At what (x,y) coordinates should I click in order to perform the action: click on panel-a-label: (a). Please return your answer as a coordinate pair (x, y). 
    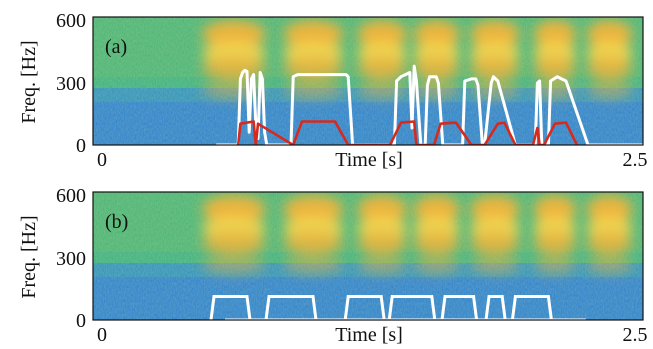
    Looking at the image, I should click on (116, 47).